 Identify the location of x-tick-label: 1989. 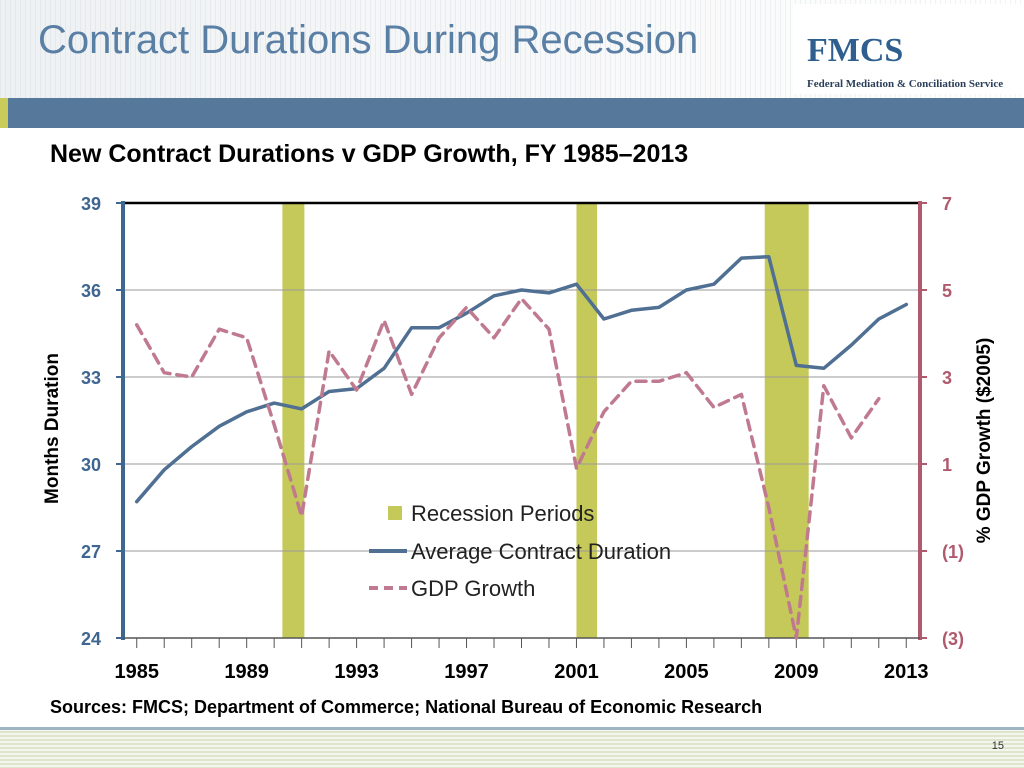
(246, 672).